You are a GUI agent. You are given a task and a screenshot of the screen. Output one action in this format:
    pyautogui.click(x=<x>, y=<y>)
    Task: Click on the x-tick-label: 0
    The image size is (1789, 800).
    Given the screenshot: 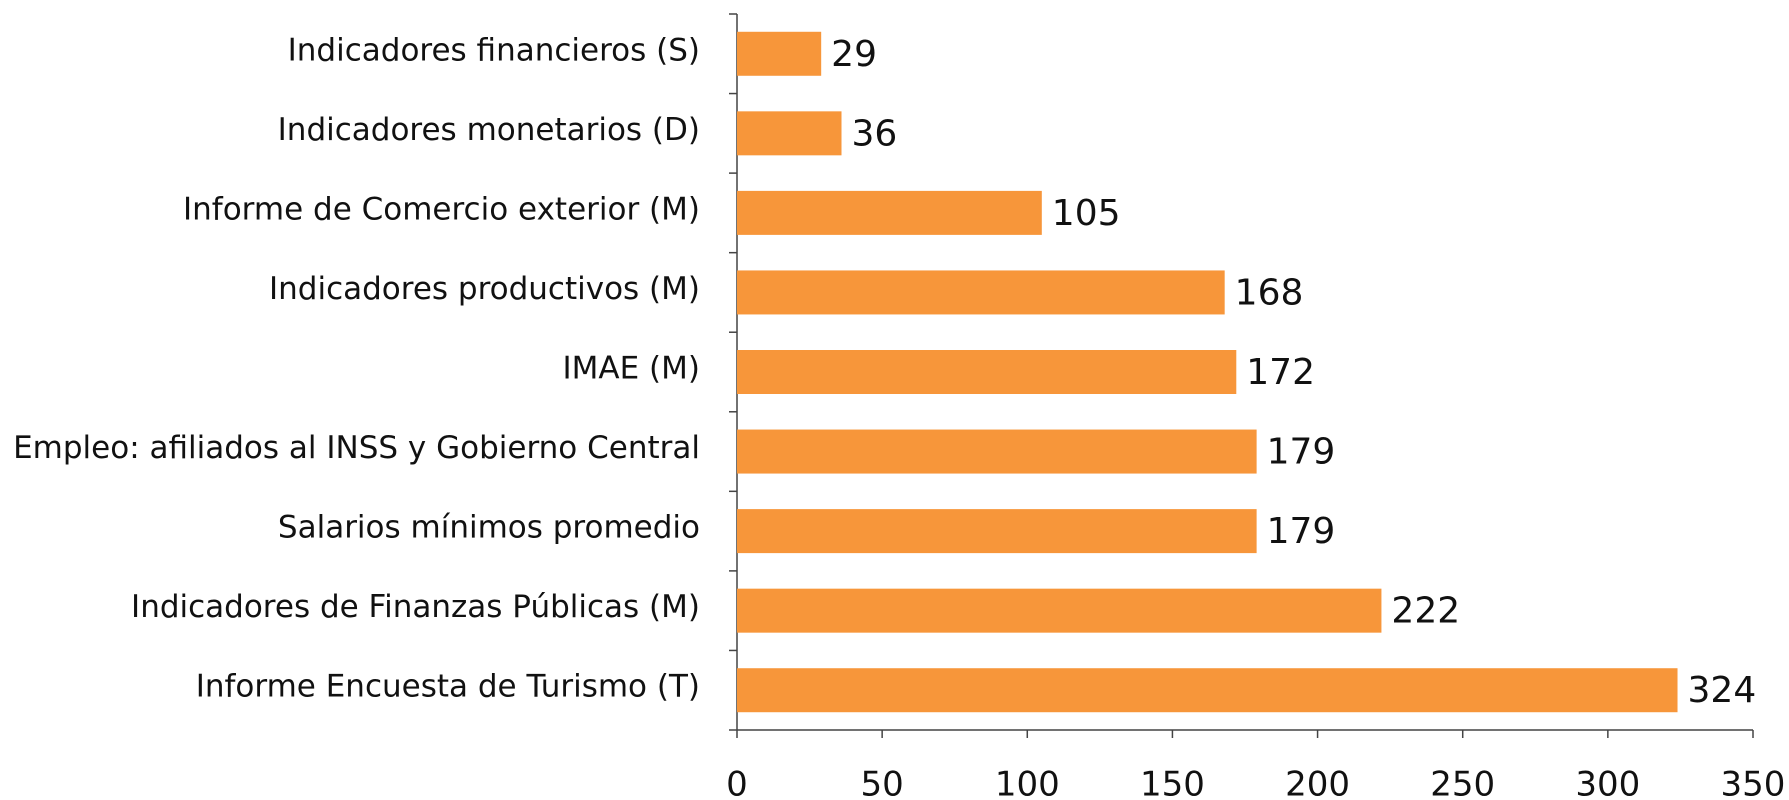 What is the action you would take?
    pyautogui.click(x=737, y=782)
    